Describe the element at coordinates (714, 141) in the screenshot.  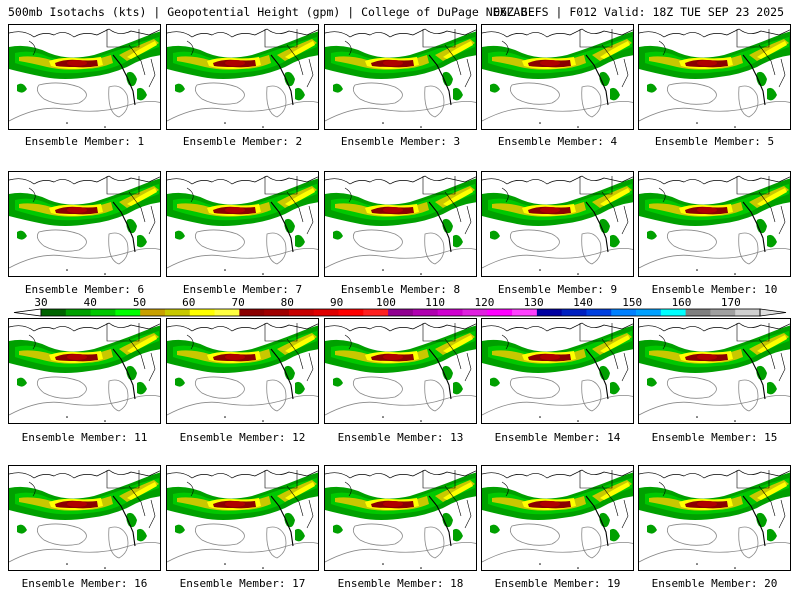
I see `ensemble-member-caption: Ensemble Member: 5` at that location.